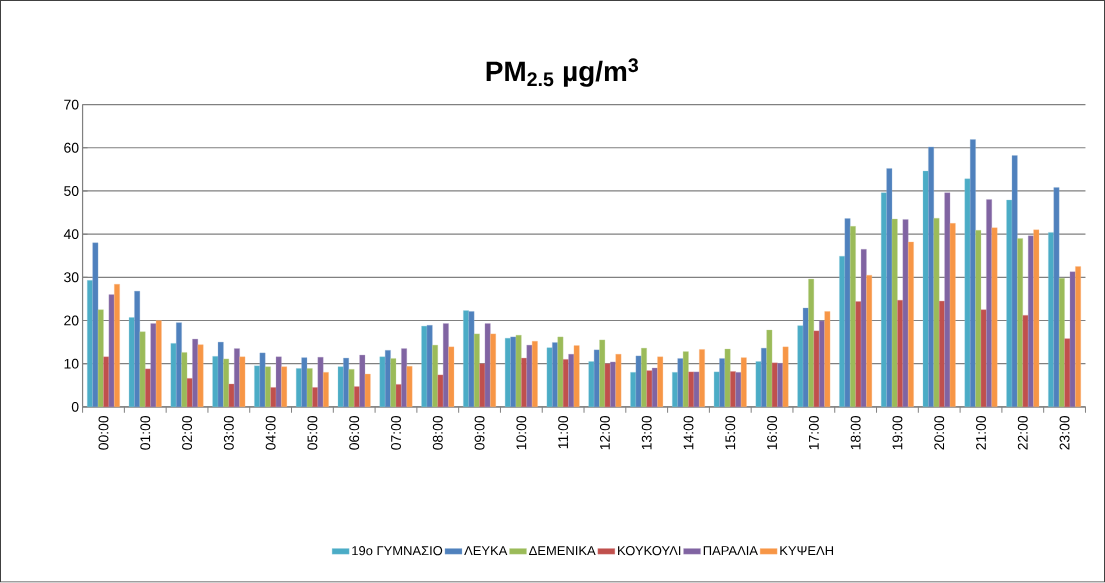 The height and width of the screenshot is (583, 1105). I want to click on y-tick-label: 10, so click(71, 363).